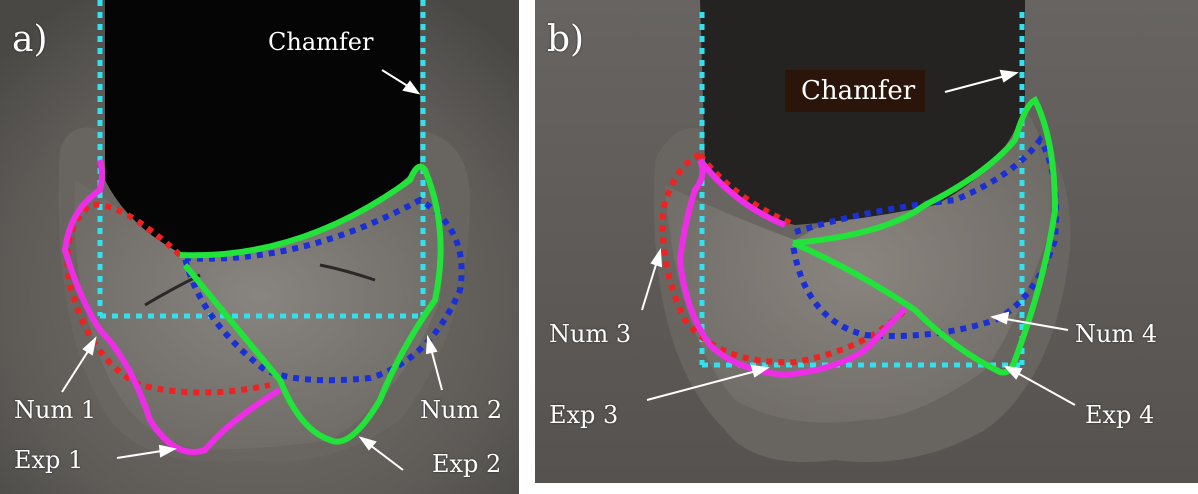 Image resolution: width=1198 pixels, height=494 pixels. I want to click on exp-right-label: Exp 2, so click(467, 464).